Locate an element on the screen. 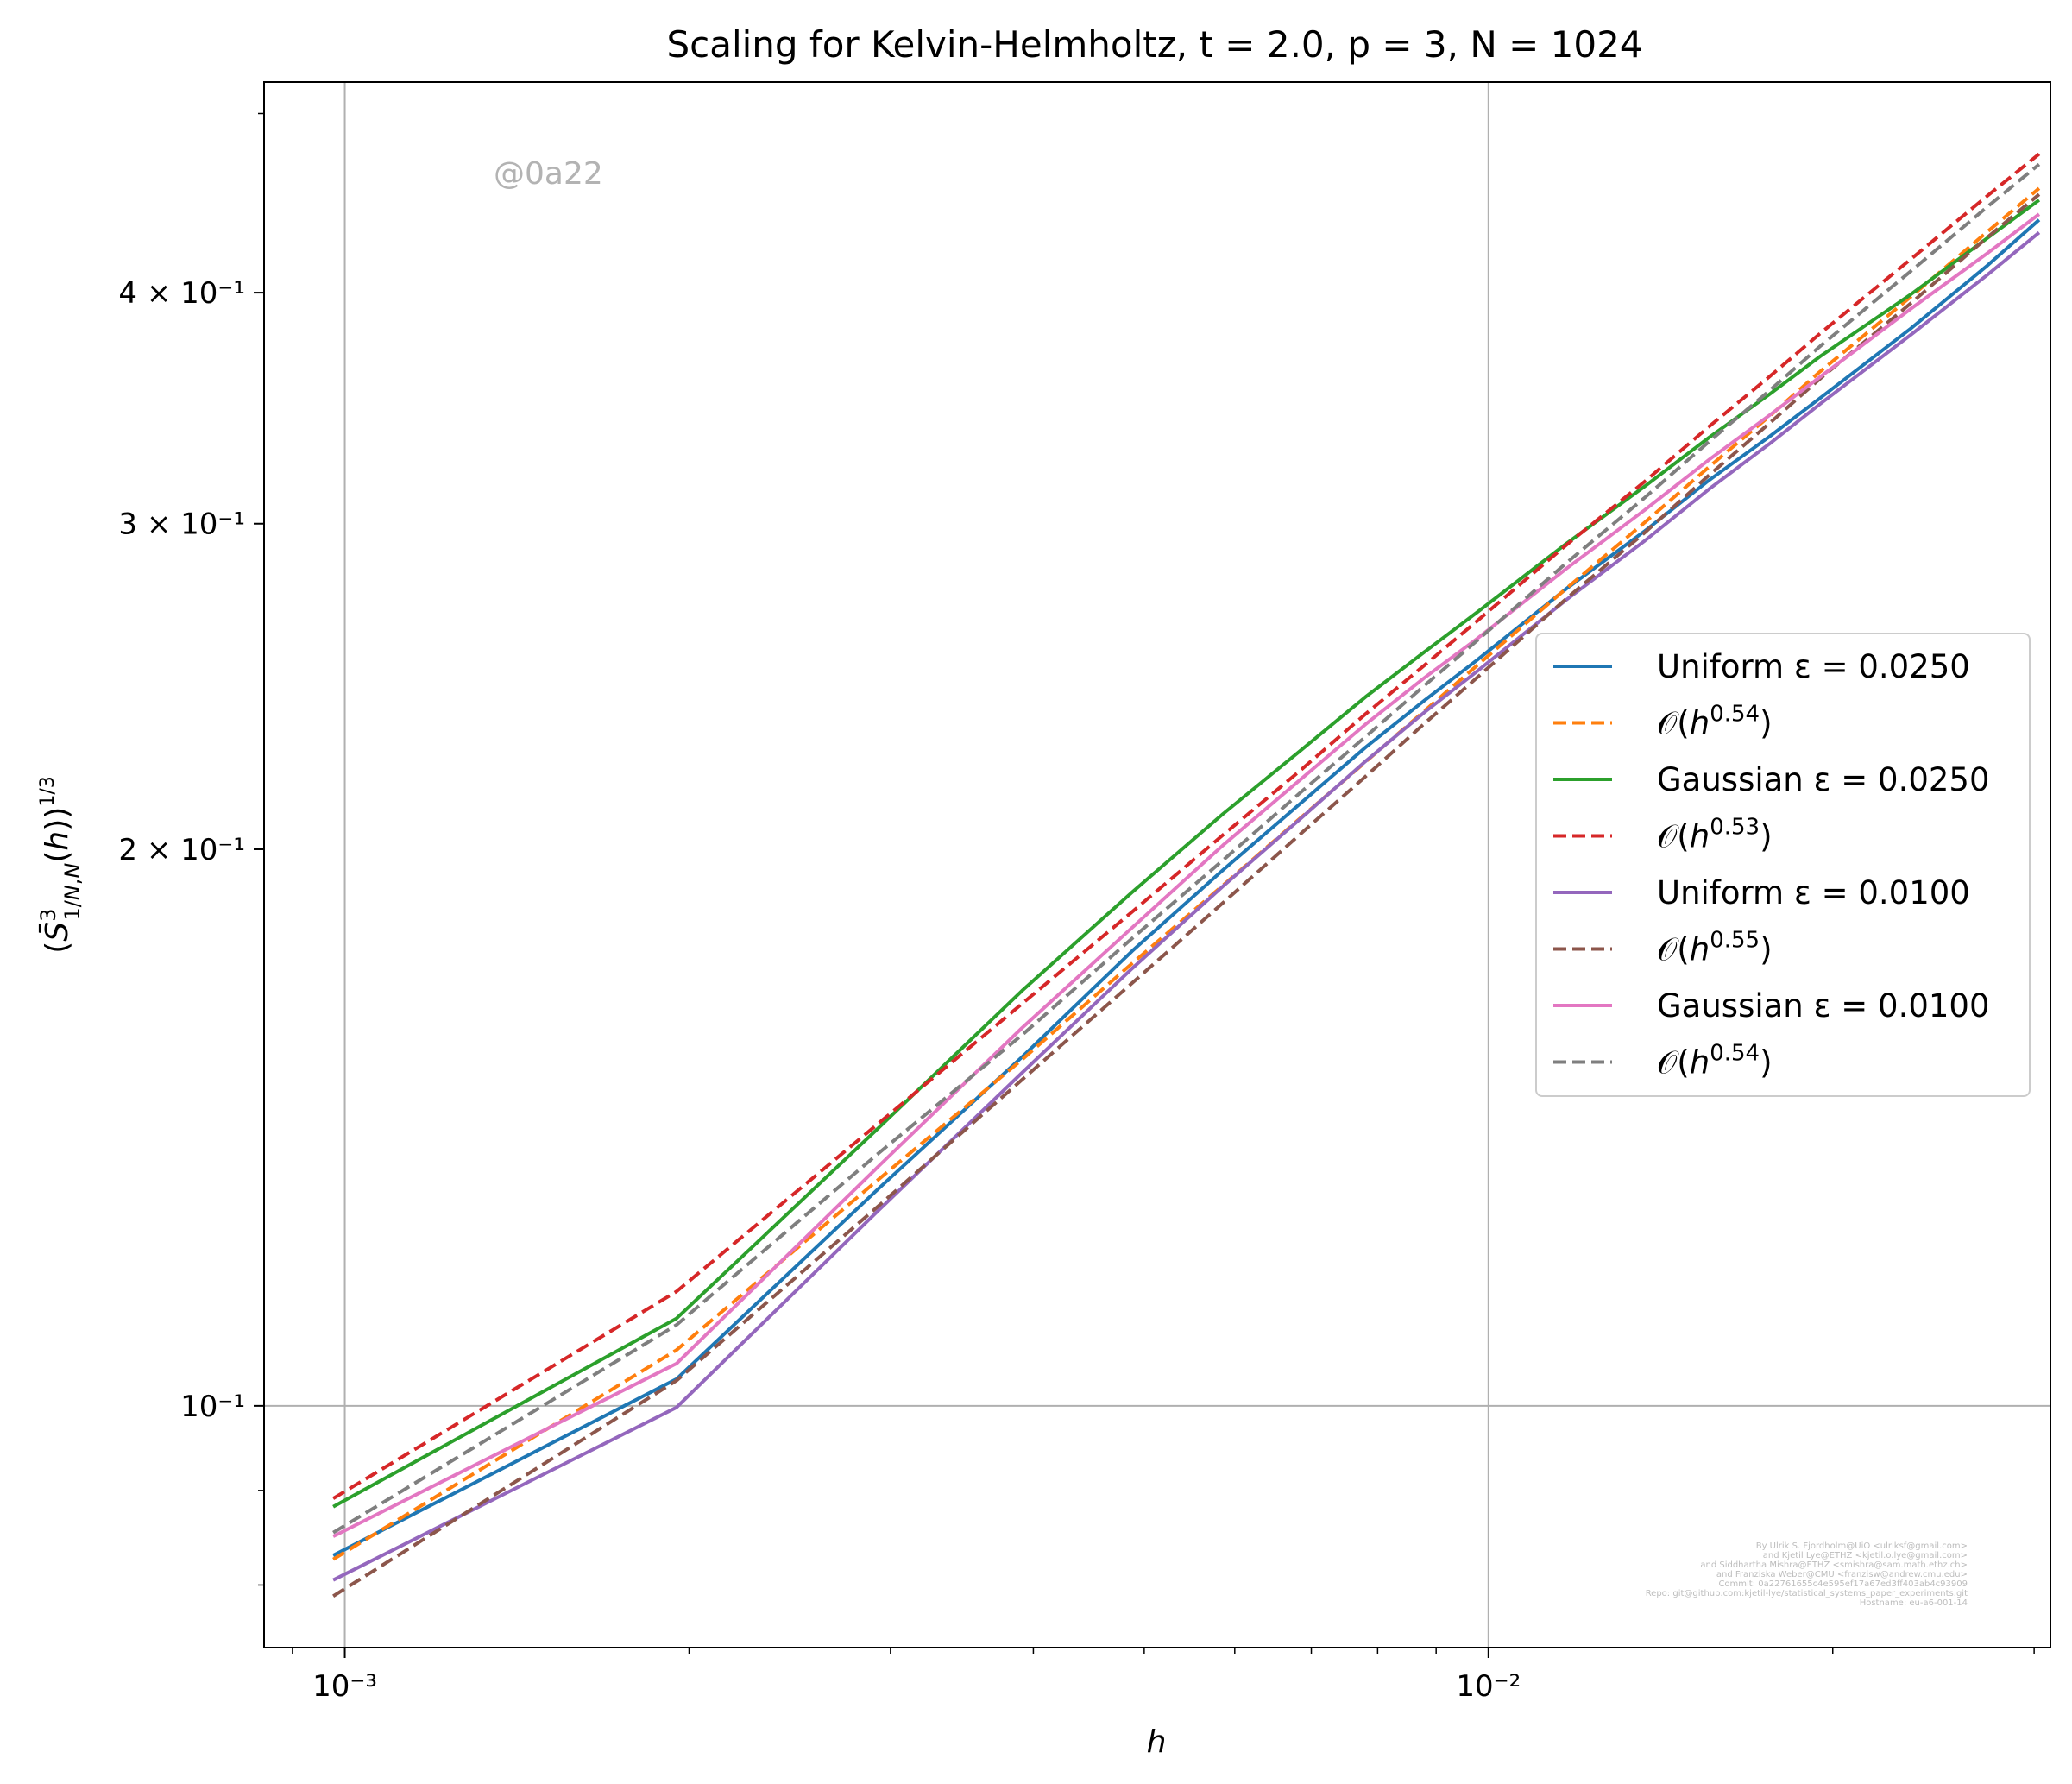 The image size is (2072, 1784). watermark-text: @0a22 is located at coordinates (548, 174).